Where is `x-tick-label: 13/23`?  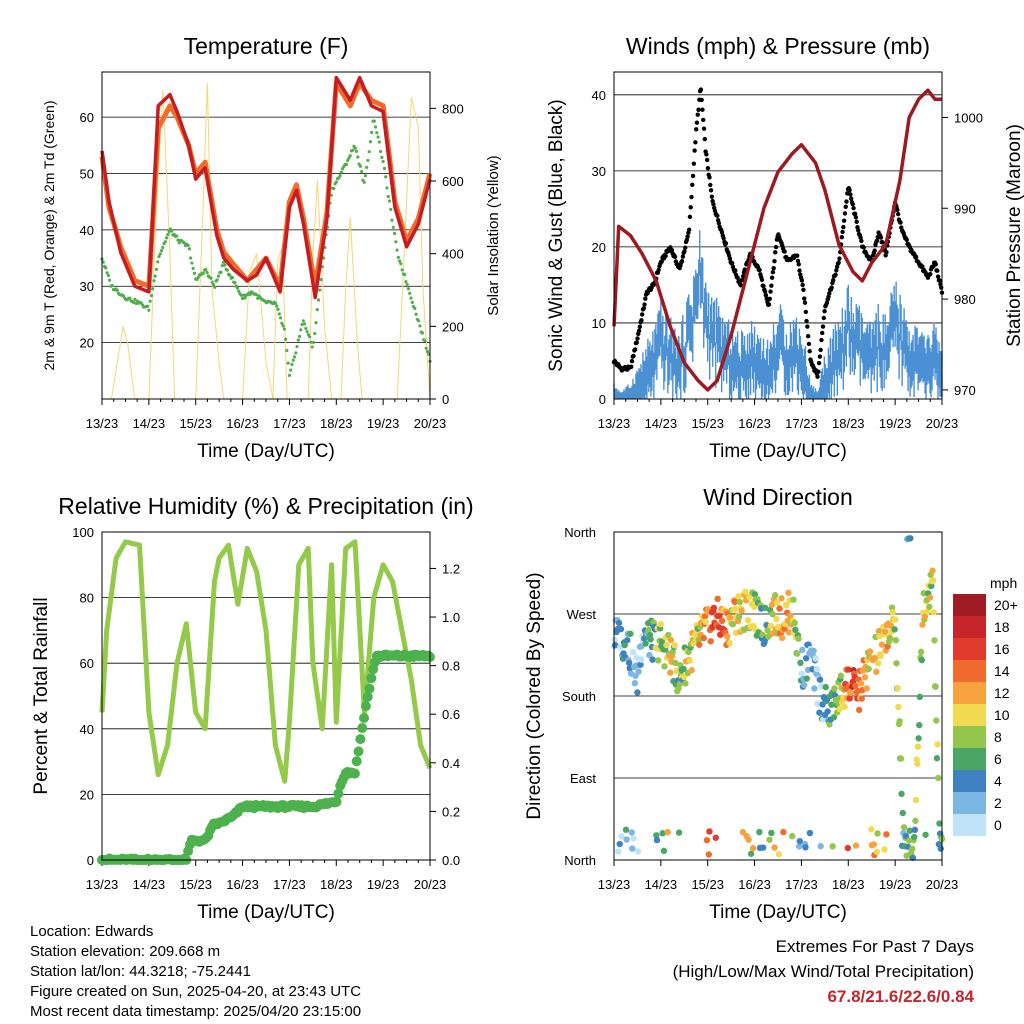
x-tick-label: 13/23 is located at coordinates (614, 884).